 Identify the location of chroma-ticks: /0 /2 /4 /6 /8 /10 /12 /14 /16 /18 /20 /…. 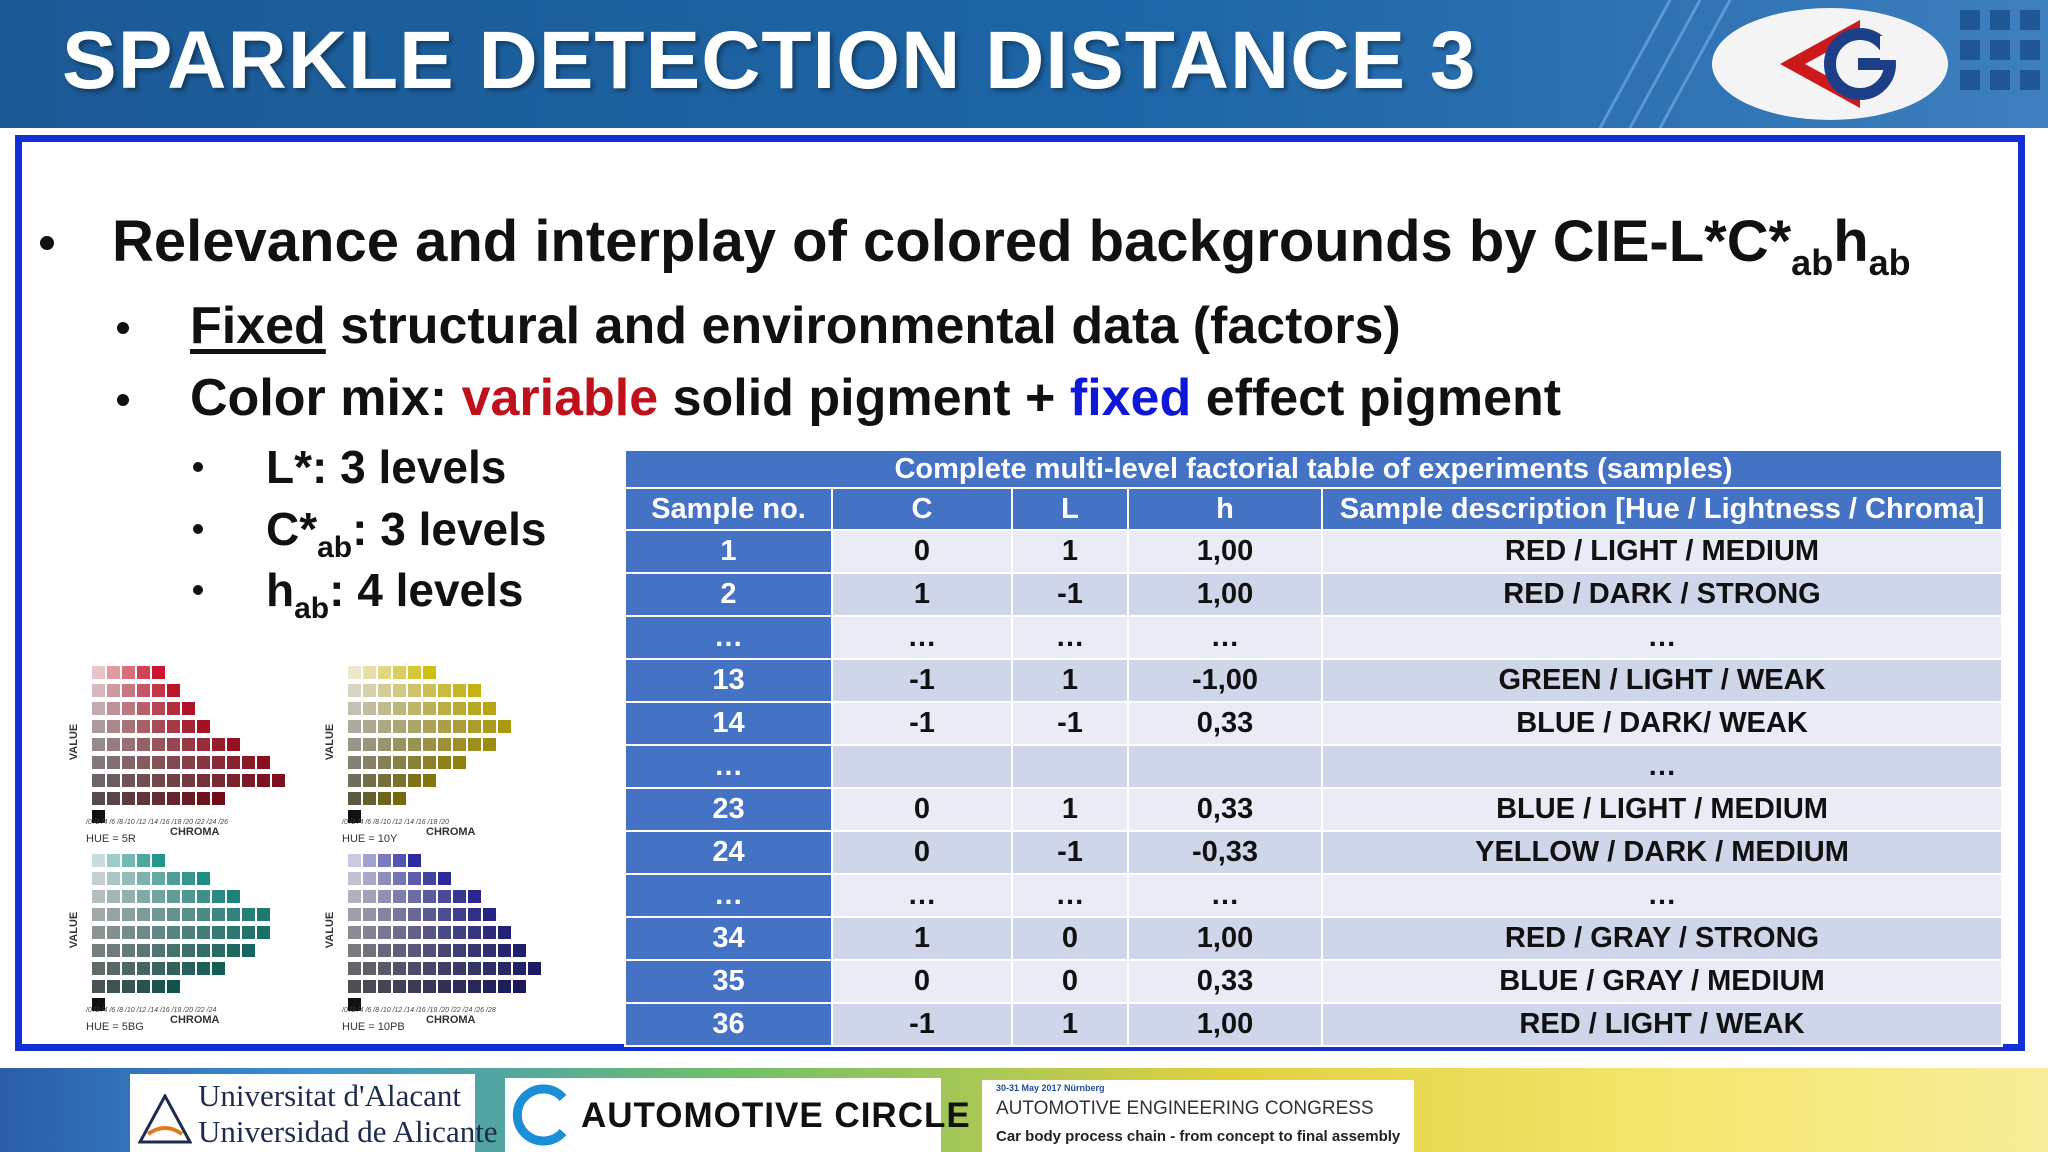
(151, 1010).